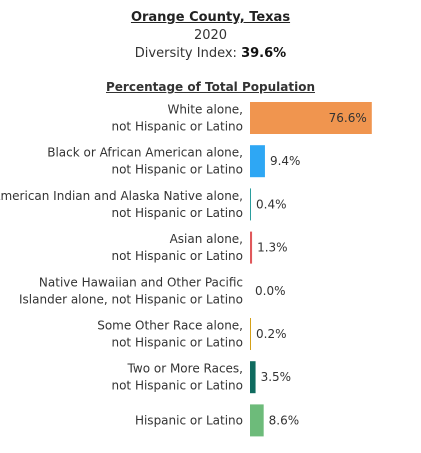 The height and width of the screenshot is (453, 421). What do you see at coordinates (177, 118) in the screenshot?
I see `category-label: White alone, not Hispanic or Latino` at bounding box center [177, 118].